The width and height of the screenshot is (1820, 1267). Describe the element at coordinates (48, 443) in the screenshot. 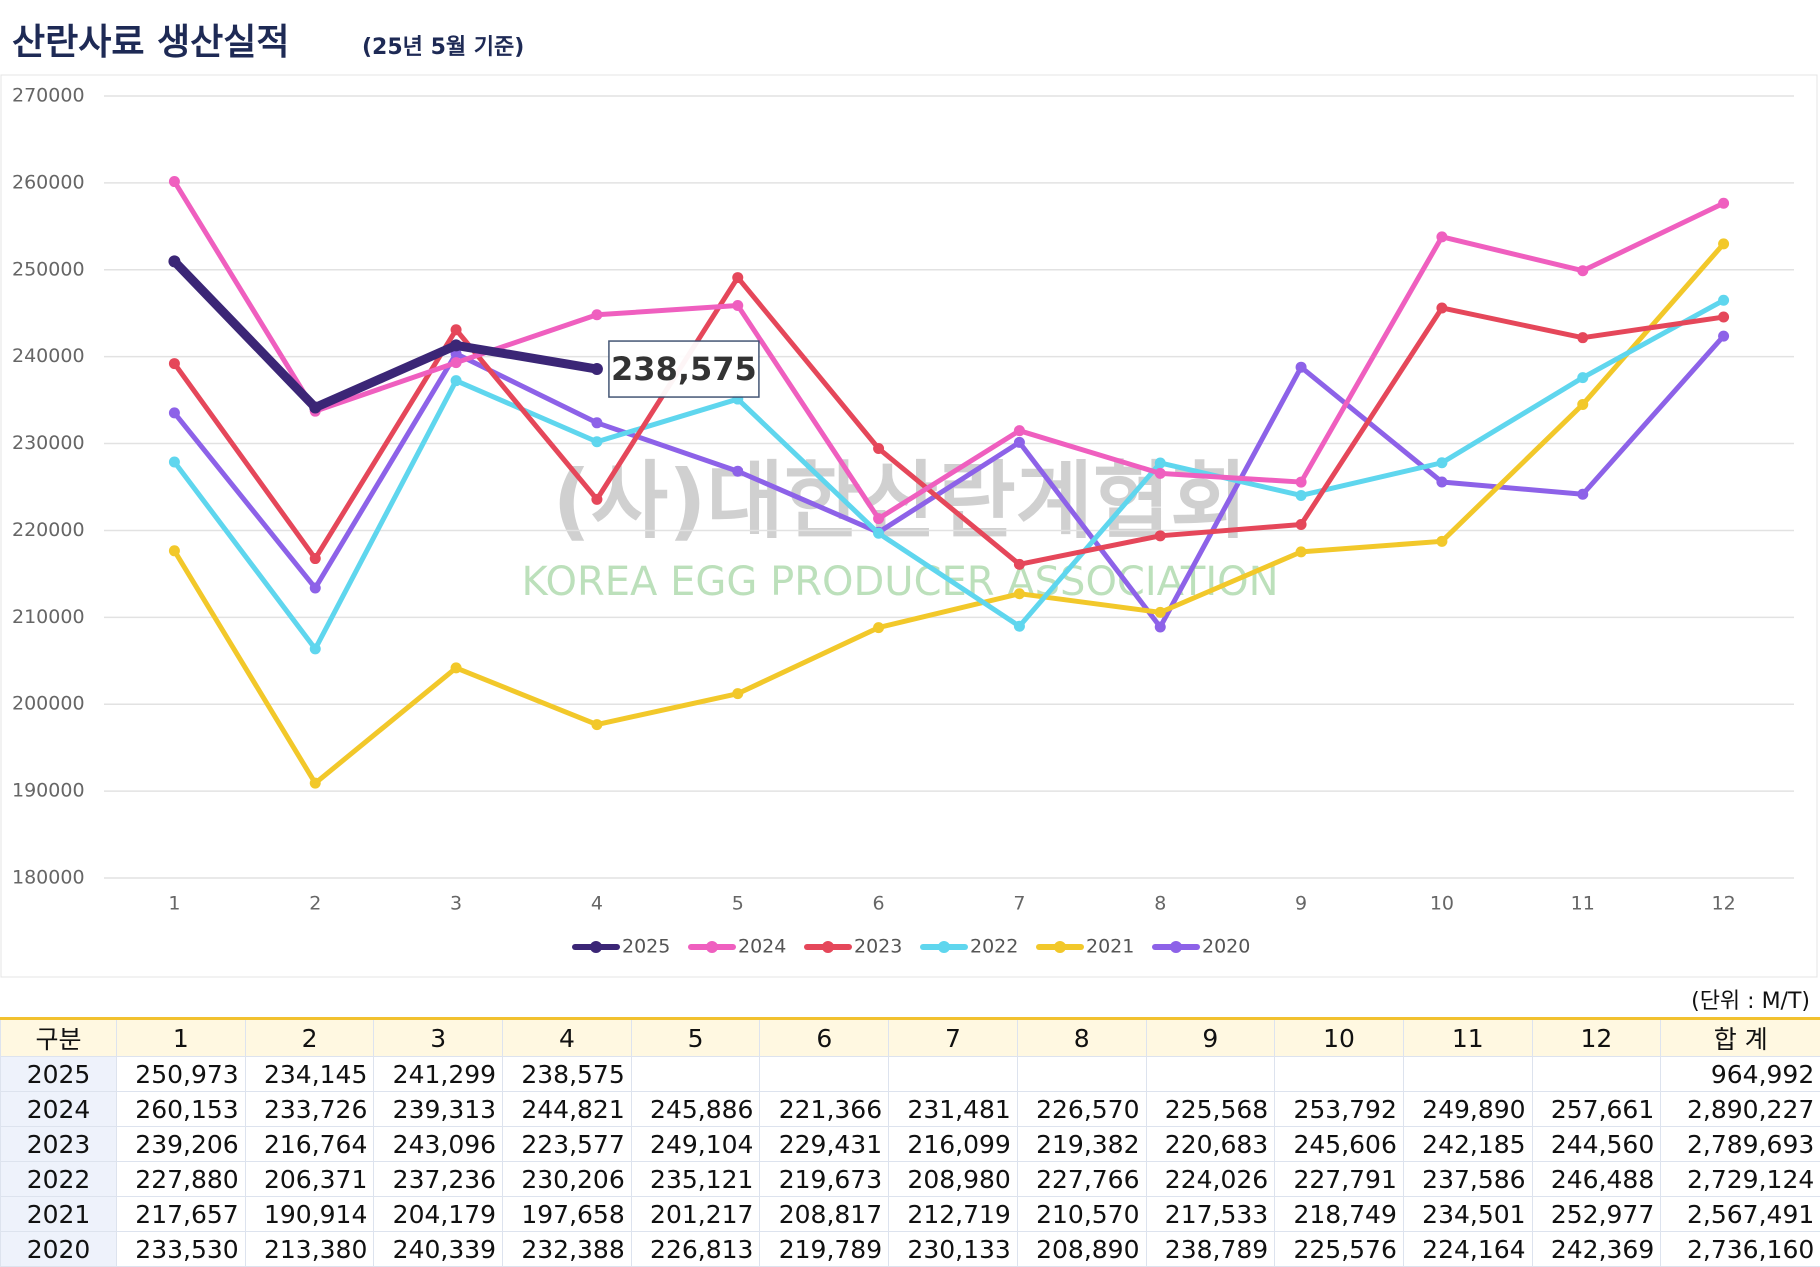

I see `y-tick-label: 230000` at that location.